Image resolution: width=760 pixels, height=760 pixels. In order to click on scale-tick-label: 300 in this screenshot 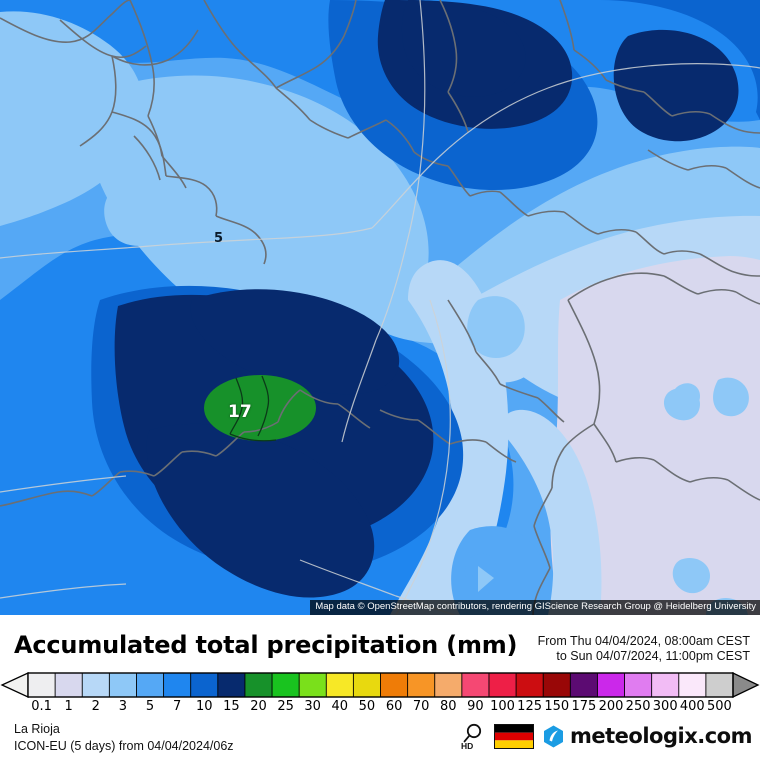, I will do `click(665, 706)`.